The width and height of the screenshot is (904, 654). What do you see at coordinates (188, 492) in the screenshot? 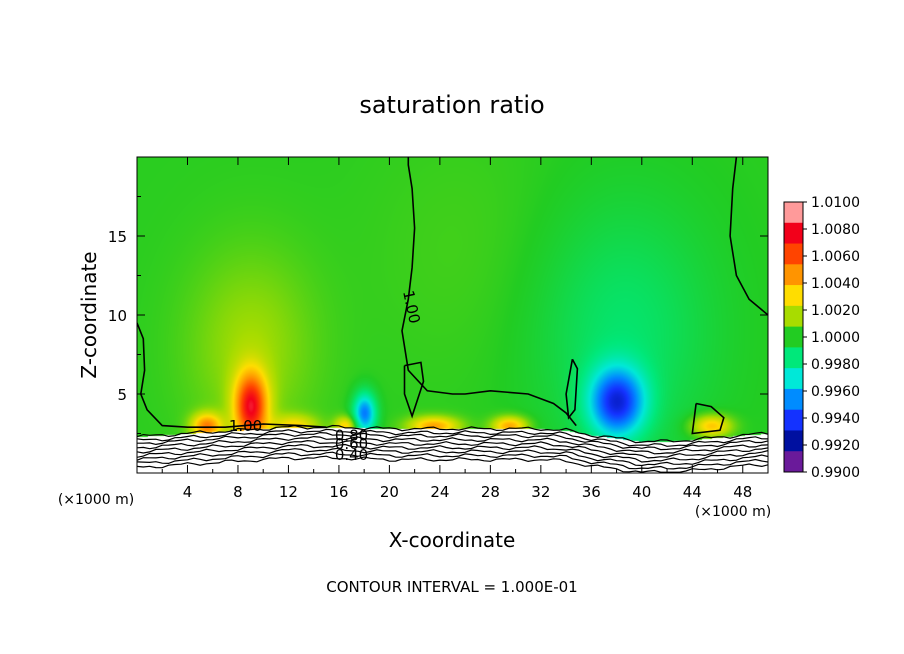
I see `x-tick-label: 4` at bounding box center [188, 492].